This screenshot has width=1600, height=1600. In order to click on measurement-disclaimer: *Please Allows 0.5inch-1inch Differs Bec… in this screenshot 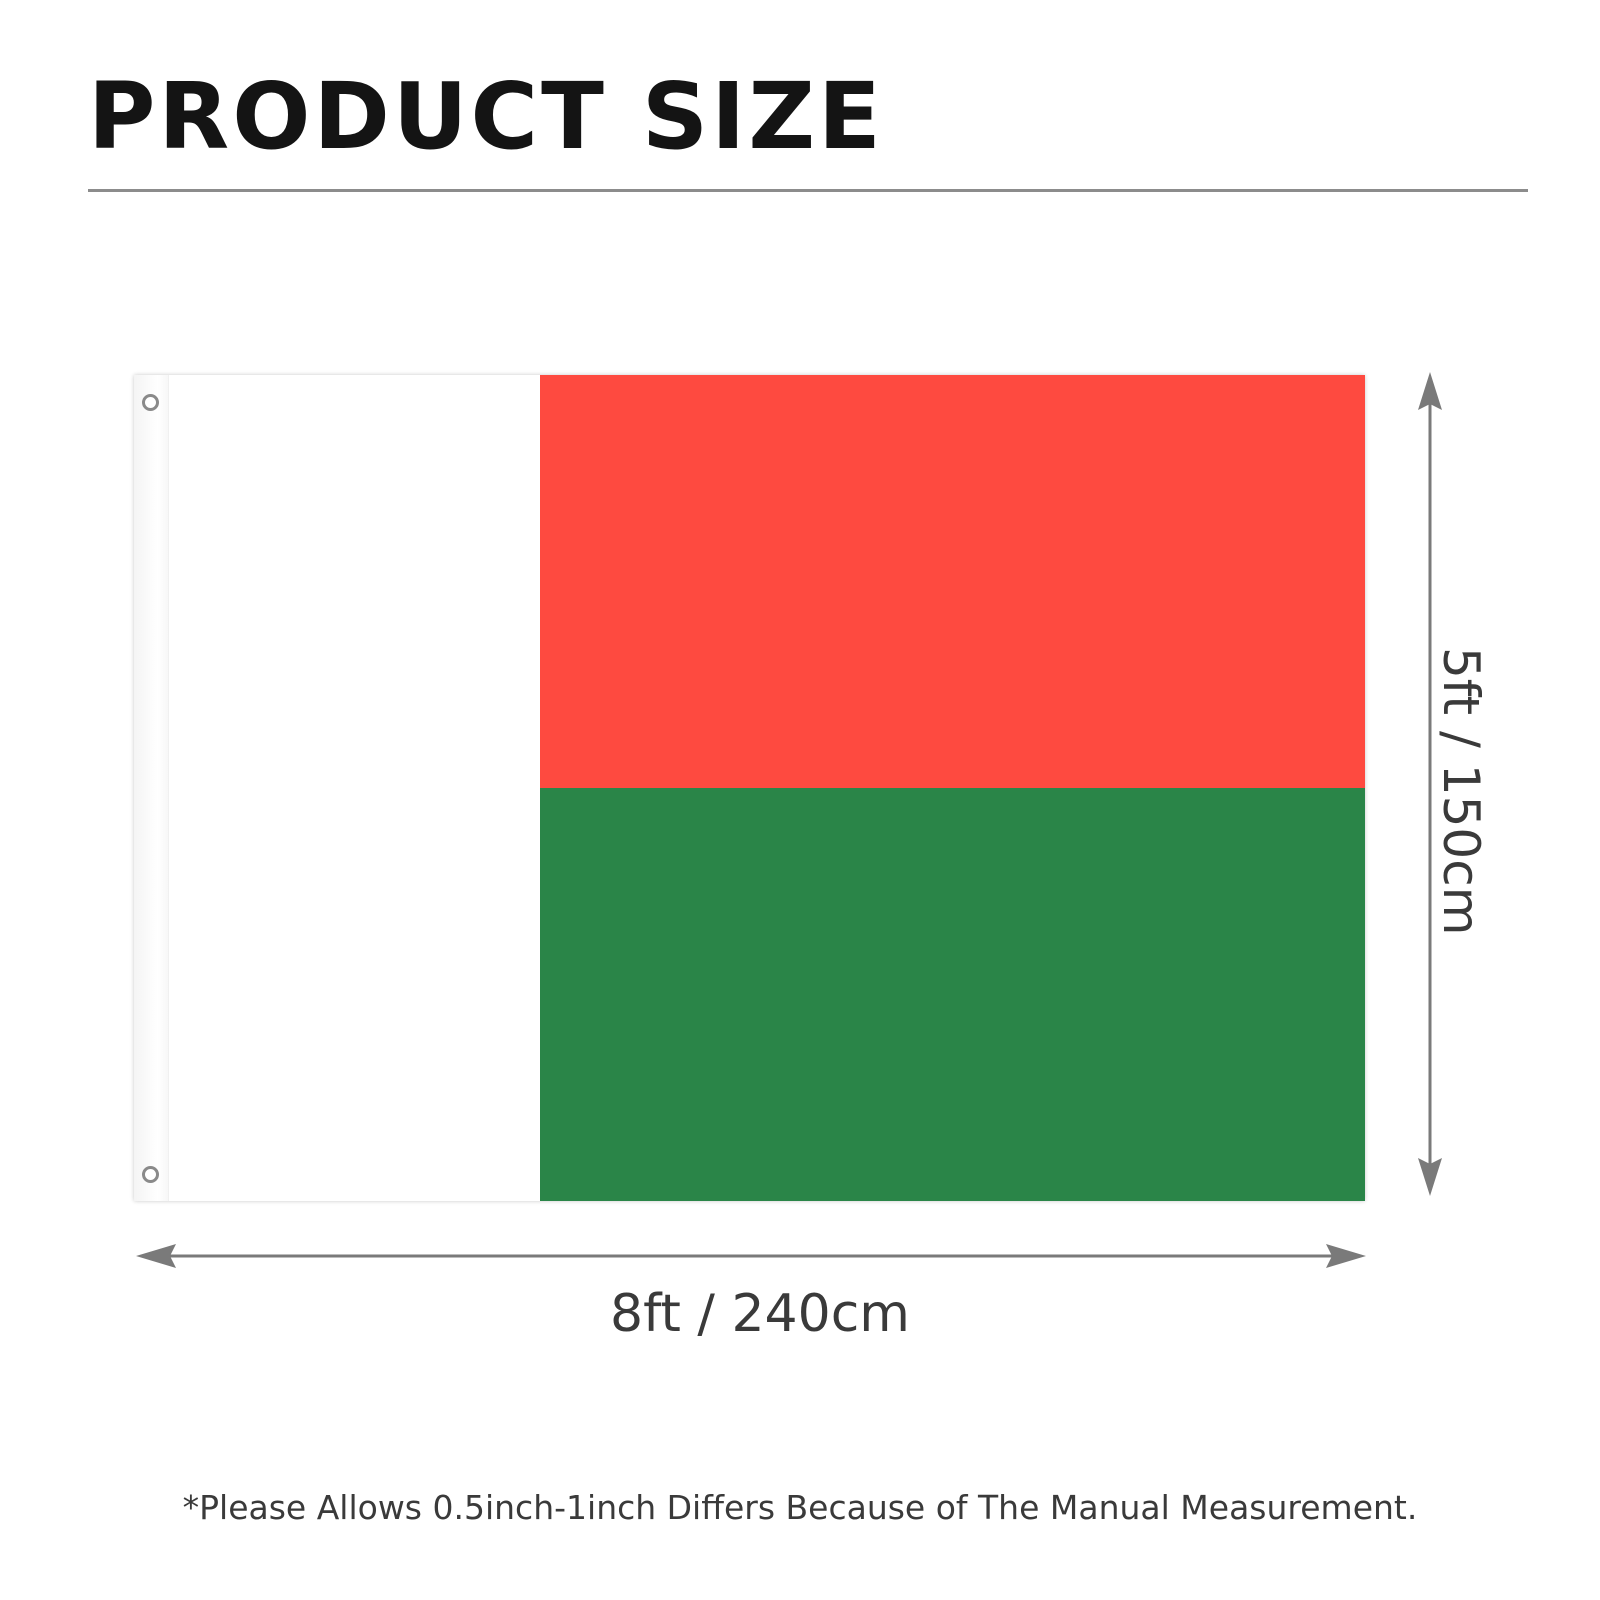, I will do `click(800, 1507)`.